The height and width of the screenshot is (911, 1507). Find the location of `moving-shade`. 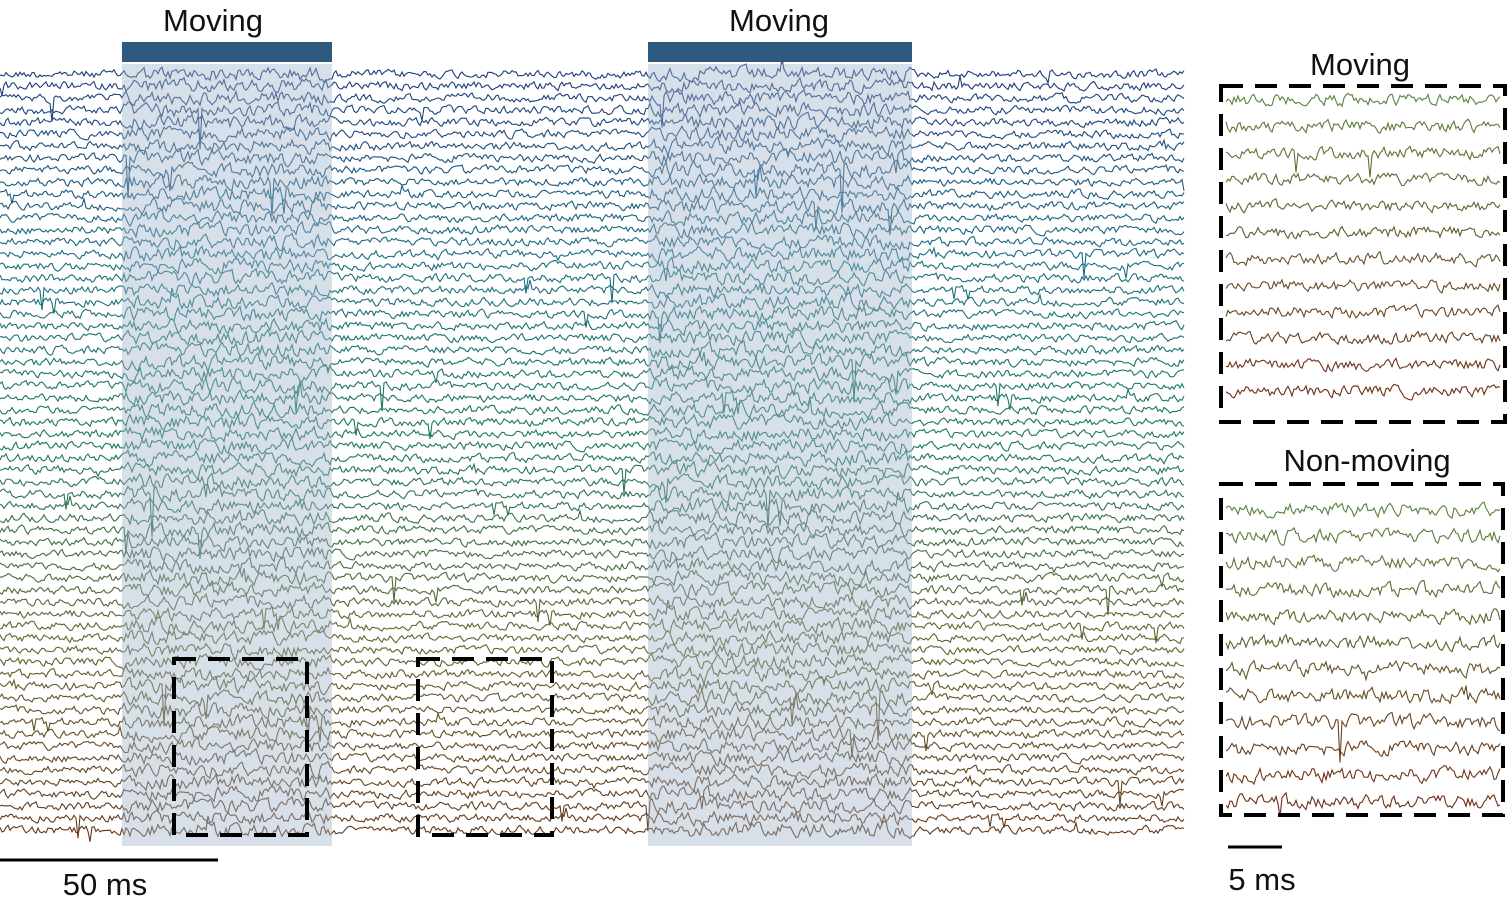

moving-shade is located at coordinates (227, 455).